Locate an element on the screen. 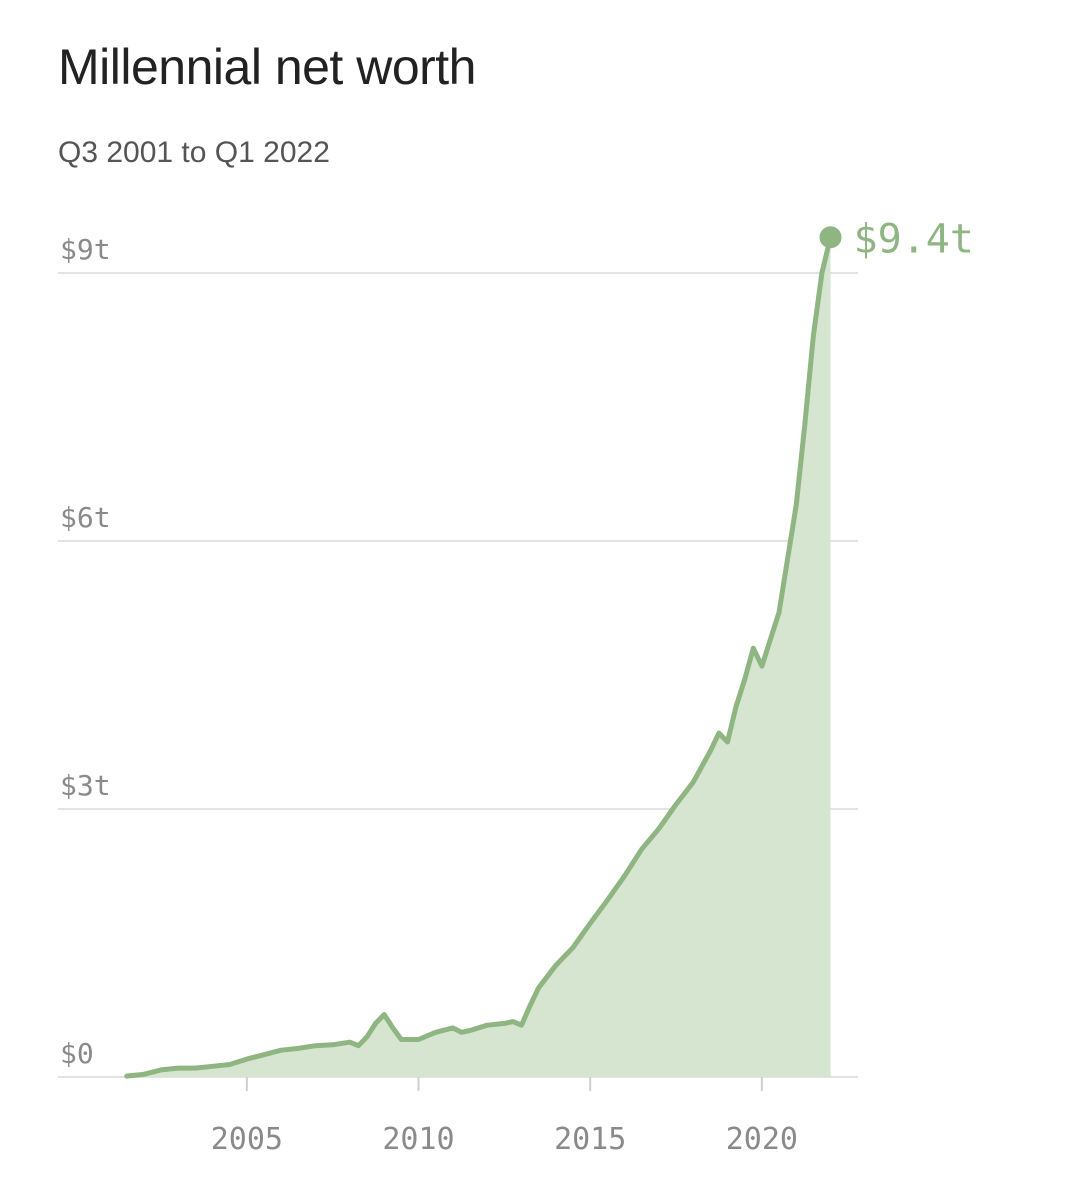 This screenshot has height=1200, width=1079. y-tick-label: $6t is located at coordinates (85, 517).